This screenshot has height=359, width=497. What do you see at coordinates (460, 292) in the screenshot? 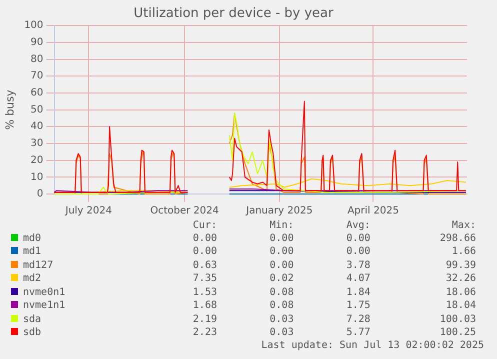
I see `text: 18.06` at bounding box center [460, 292].